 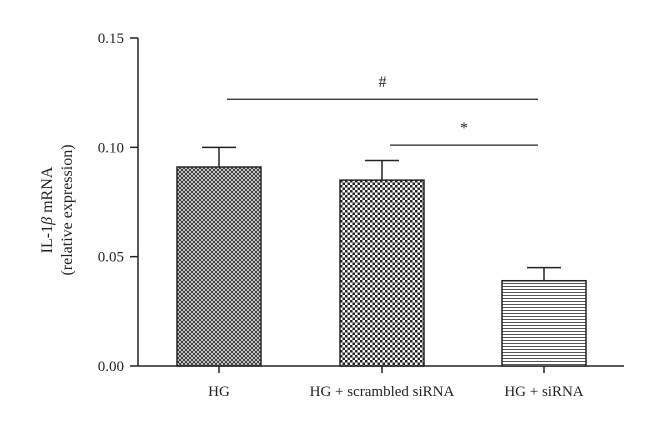 What do you see at coordinates (67, 209) in the screenshot?
I see `y-axis-label-line2: (relative expression)` at bounding box center [67, 209].